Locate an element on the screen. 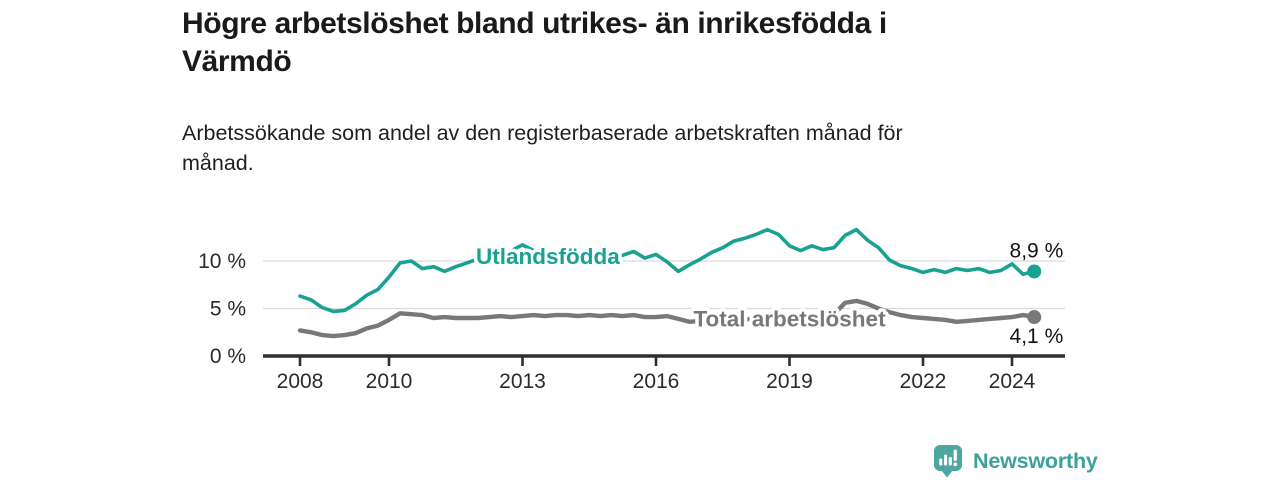  x-axis-tick-label: 2010 is located at coordinates (389, 381).